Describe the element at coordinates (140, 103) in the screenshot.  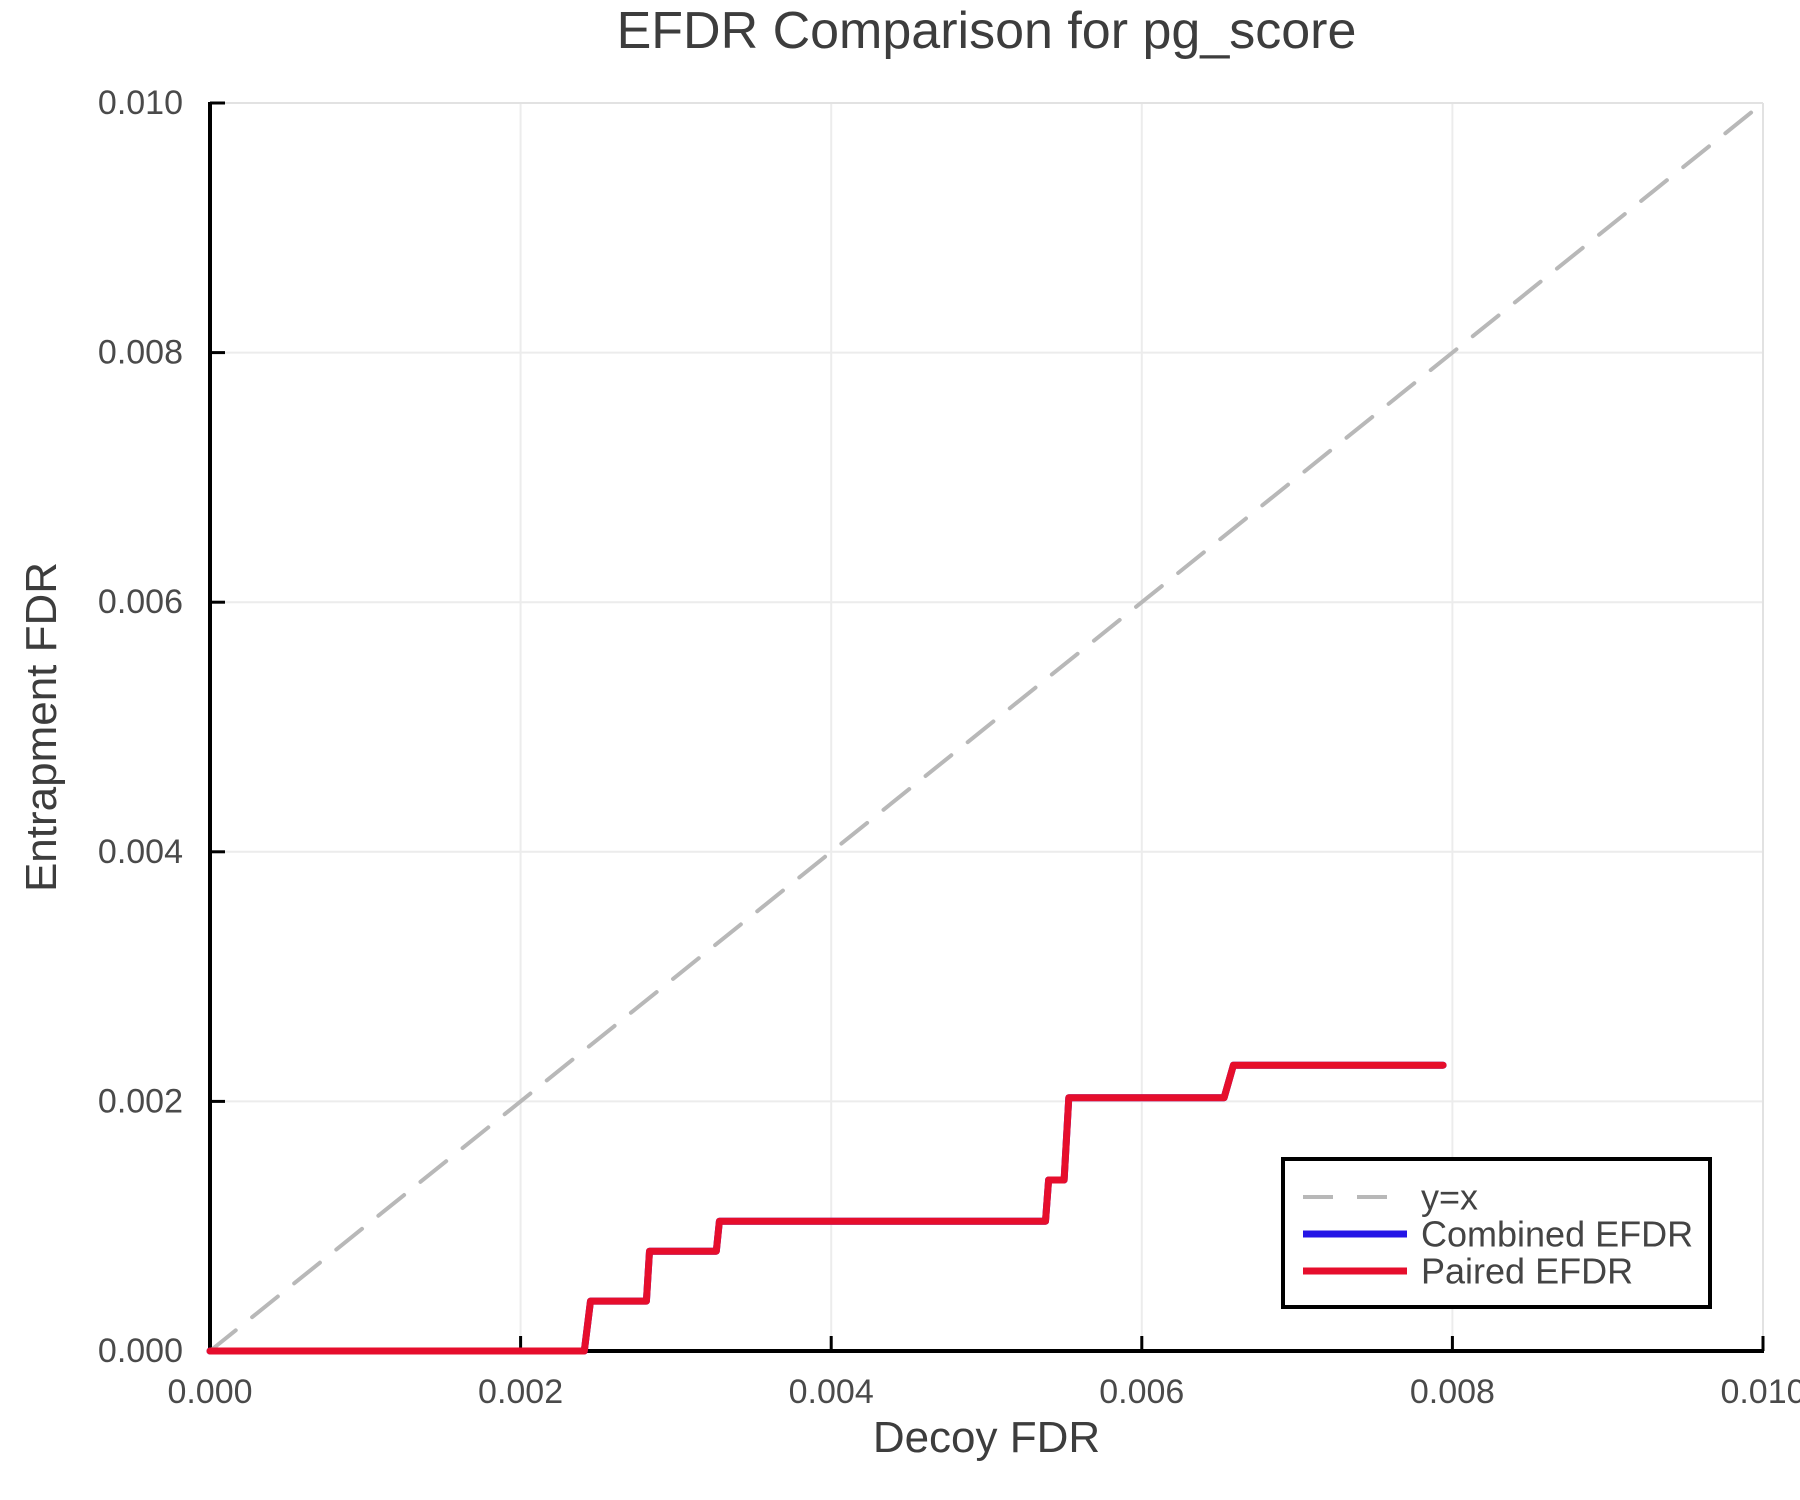
I see `y-tick-label: 0.010` at that location.